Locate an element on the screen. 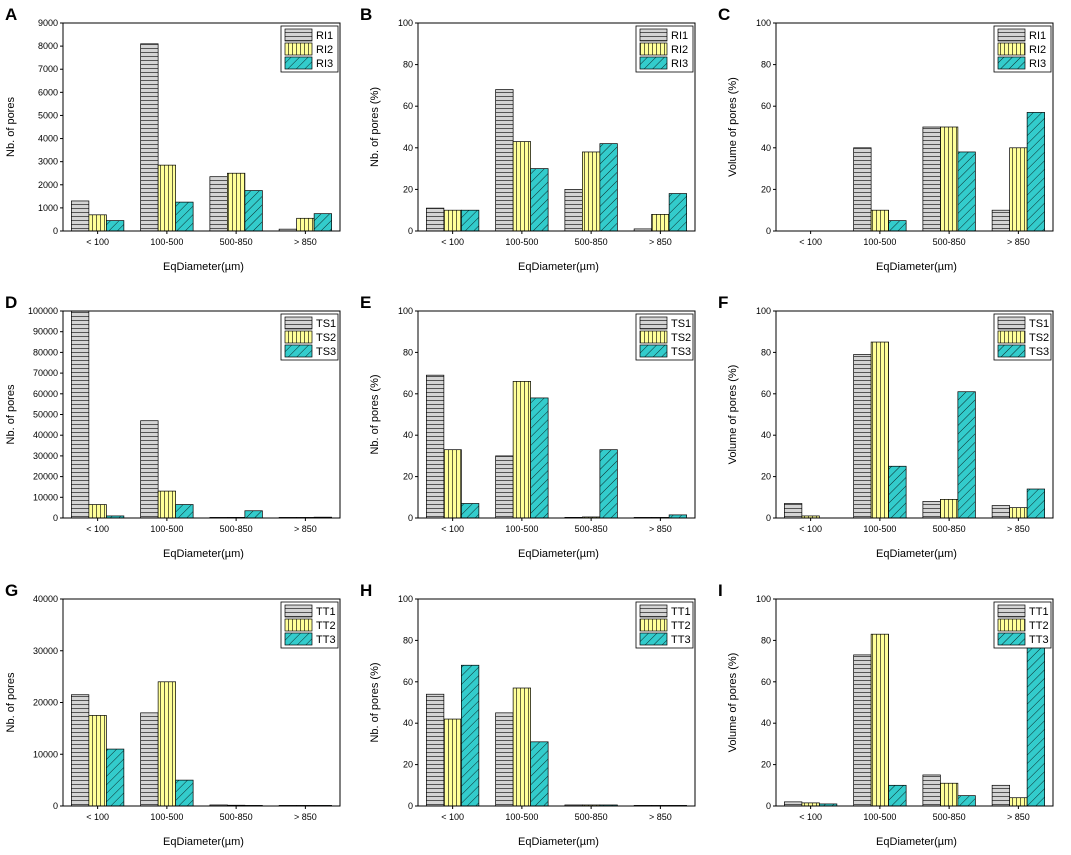 This screenshot has width=1071, height=855. panel-h-legend-swatch-tt3 is located at coordinates (653, 639).